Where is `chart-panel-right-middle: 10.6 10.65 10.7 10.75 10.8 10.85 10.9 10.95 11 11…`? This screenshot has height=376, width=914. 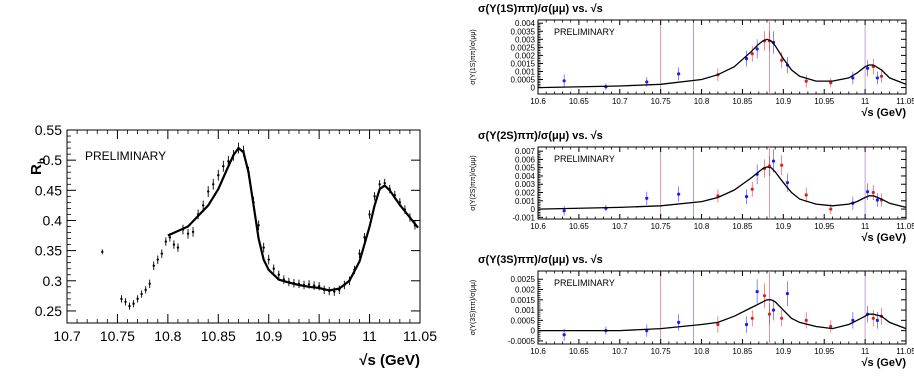 chart-panel-right-middle: 10.6 10.65 10.7 10.75 10.8 10.85 10.9 10.95 11 11… is located at coordinates (692, 187).